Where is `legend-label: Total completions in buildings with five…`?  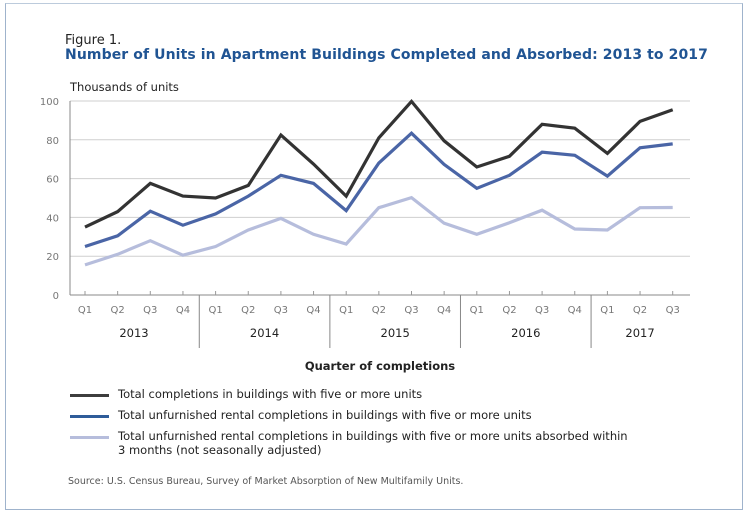 legend-label: Total completions in buildings with five… is located at coordinates (270, 394).